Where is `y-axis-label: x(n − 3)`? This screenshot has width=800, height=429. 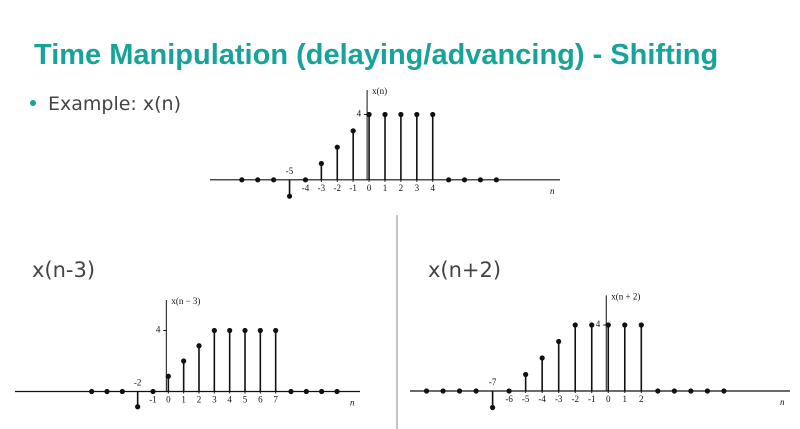 y-axis-label: x(n − 3) is located at coordinates (185, 301).